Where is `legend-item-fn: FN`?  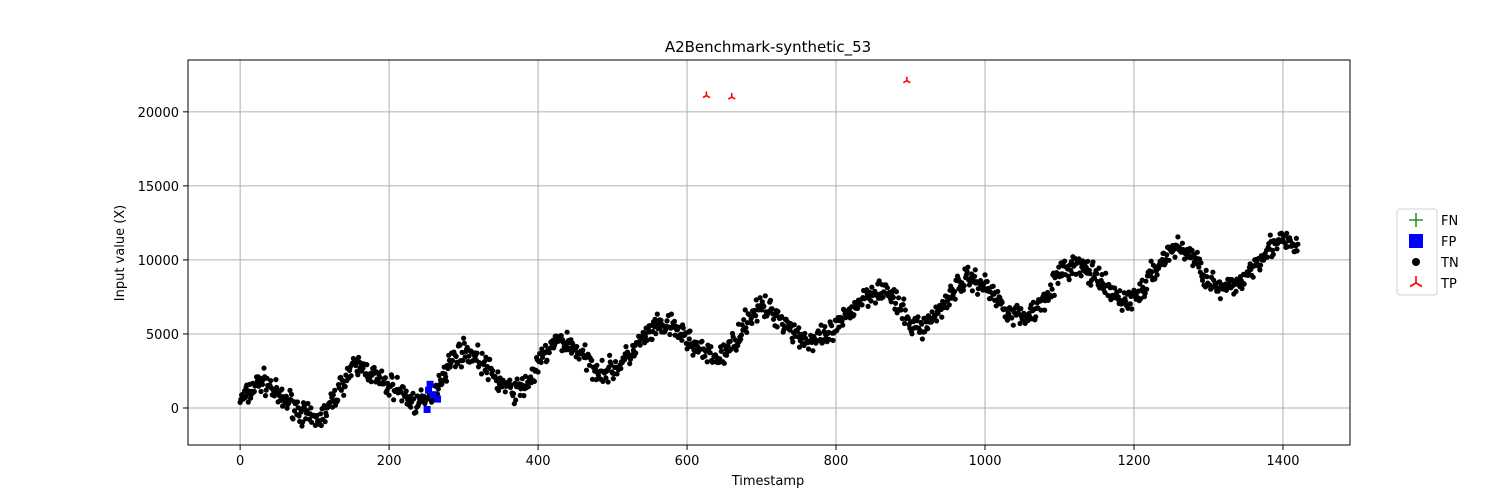 legend-item-fn: FN is located at coordinates (1433, 221).